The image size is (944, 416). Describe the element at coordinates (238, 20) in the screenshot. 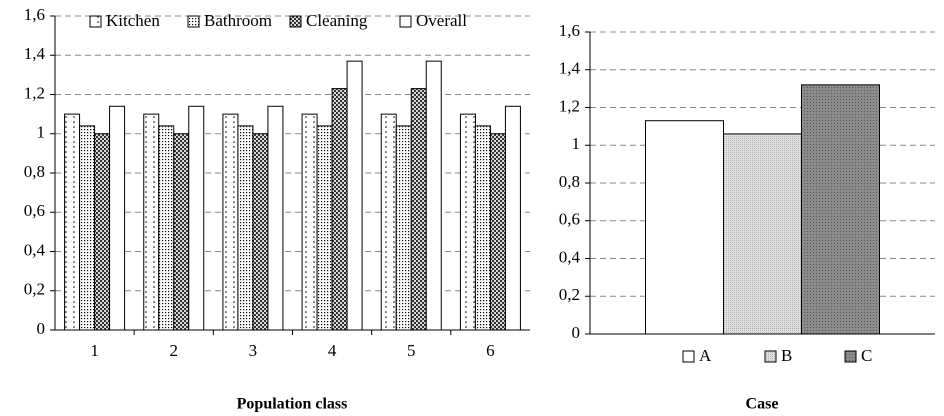

I see `legend-label: Bathroom` at that location.